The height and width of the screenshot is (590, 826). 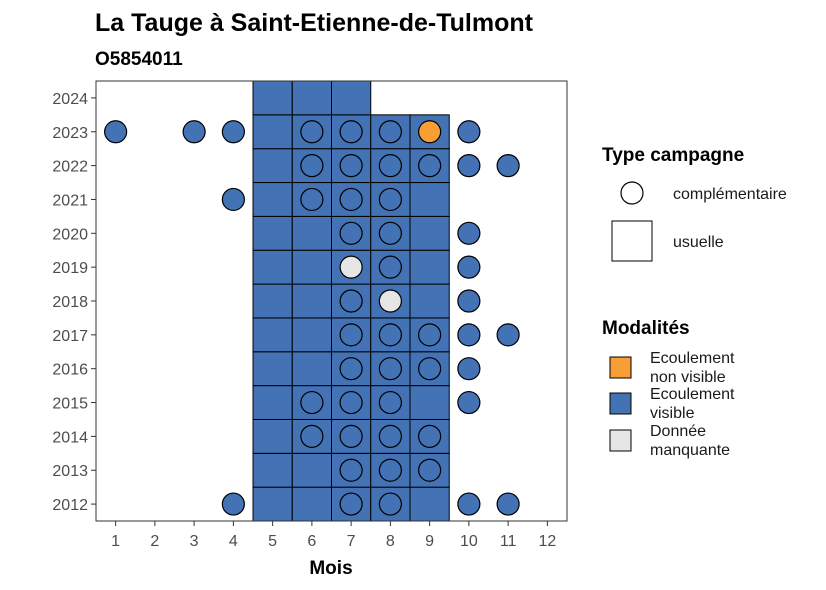 I want to click on x-tick-label-7: 7, so click(x=351, y=541).